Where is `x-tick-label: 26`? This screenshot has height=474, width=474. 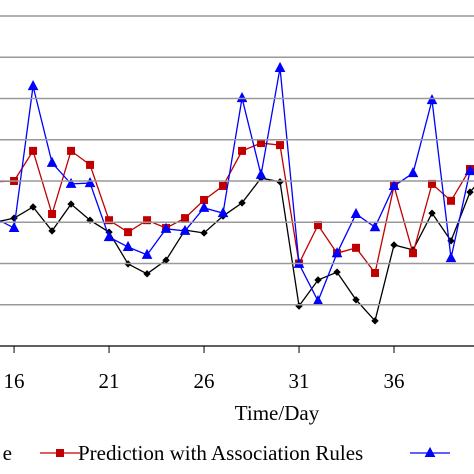
x-tick-label: 26 is located at coordinates (204, 381).